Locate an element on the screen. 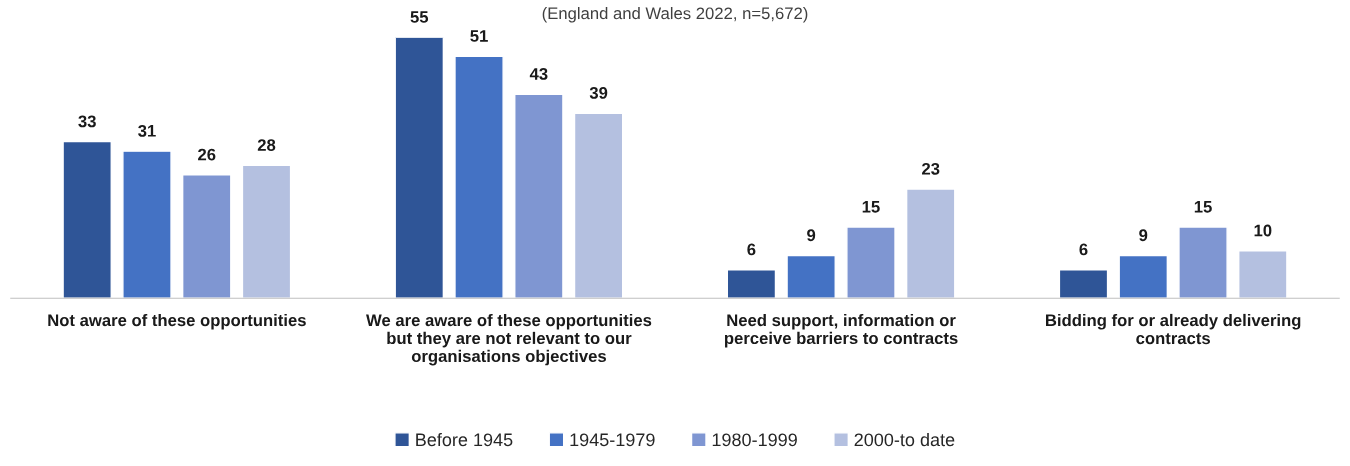 The width and height of the screenshot is (1350, 466). data-label: 55 is located at coordinates (419, 17).